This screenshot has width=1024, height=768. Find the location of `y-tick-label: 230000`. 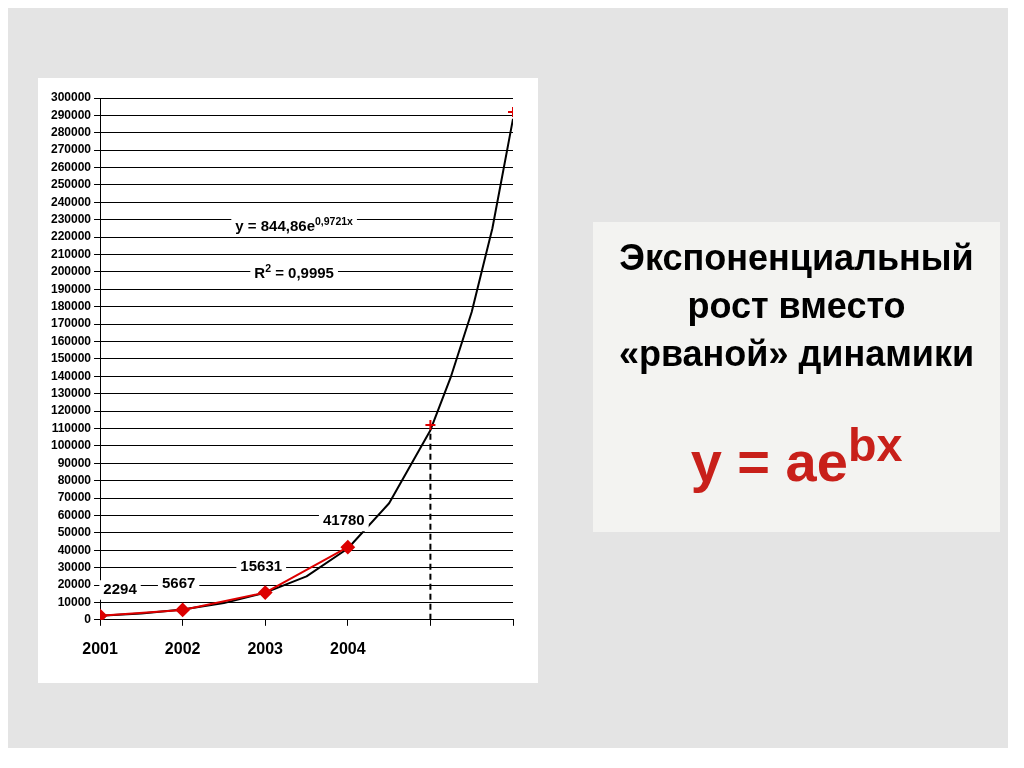

y-tick-label: 230000 is located at coordinates (71, 219).